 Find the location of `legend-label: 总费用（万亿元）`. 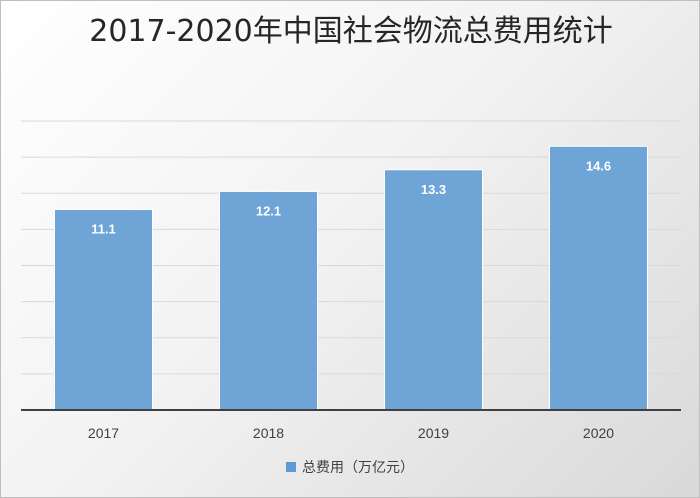

legend-label: 总费用（万亿元） is located at coordinates (358, 468).